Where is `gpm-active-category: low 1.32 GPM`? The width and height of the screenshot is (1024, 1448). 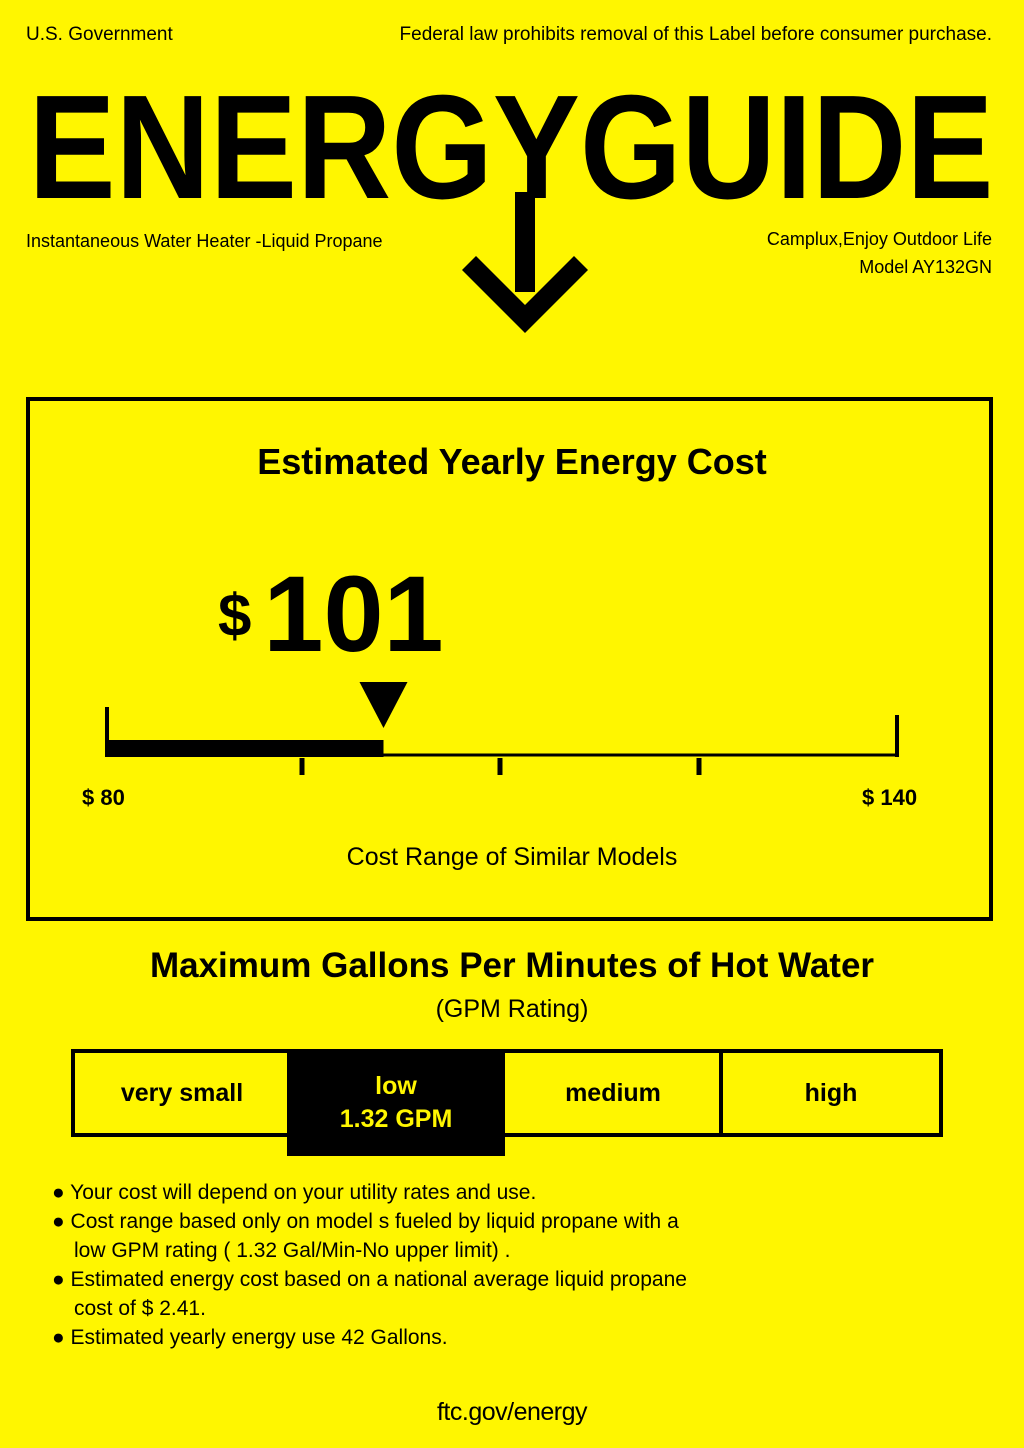 gpm-active-category: low 1.32 GPM is located at coordinates (396, 1102).